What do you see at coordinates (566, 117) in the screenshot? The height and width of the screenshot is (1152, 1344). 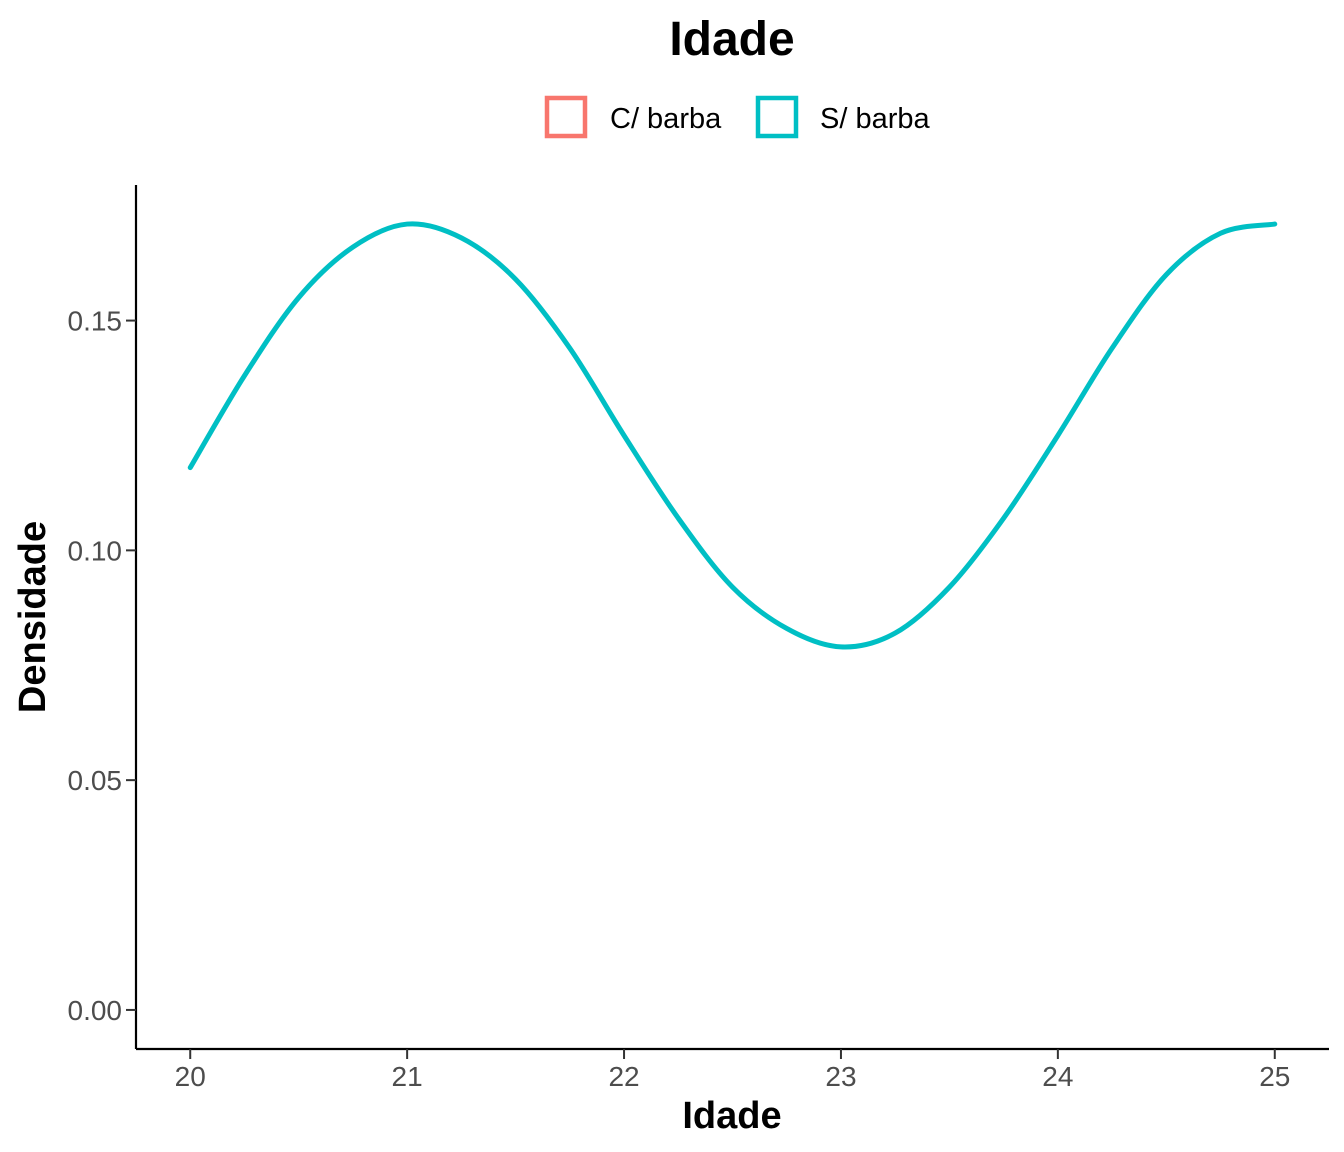 I see `legend-key-c-barba` at bounding box center [566, 117].